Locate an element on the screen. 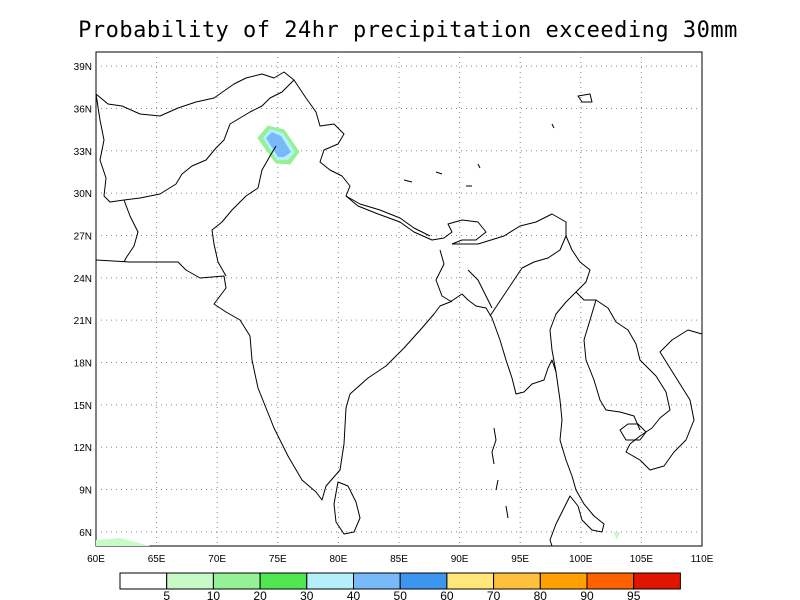 This screenshot has width=800, height=600. lat-tick-label: 36N is located at coordinates (83, 109).